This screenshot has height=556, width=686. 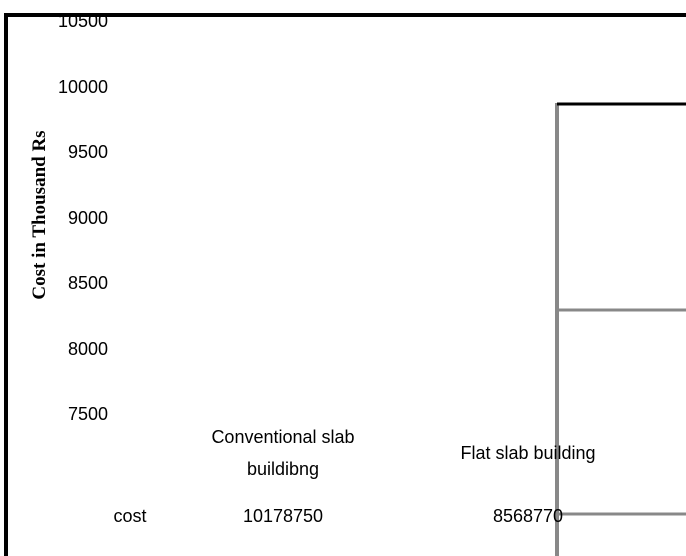 I want to click on y-tick-label: 10000, so click(x=82, y=86).